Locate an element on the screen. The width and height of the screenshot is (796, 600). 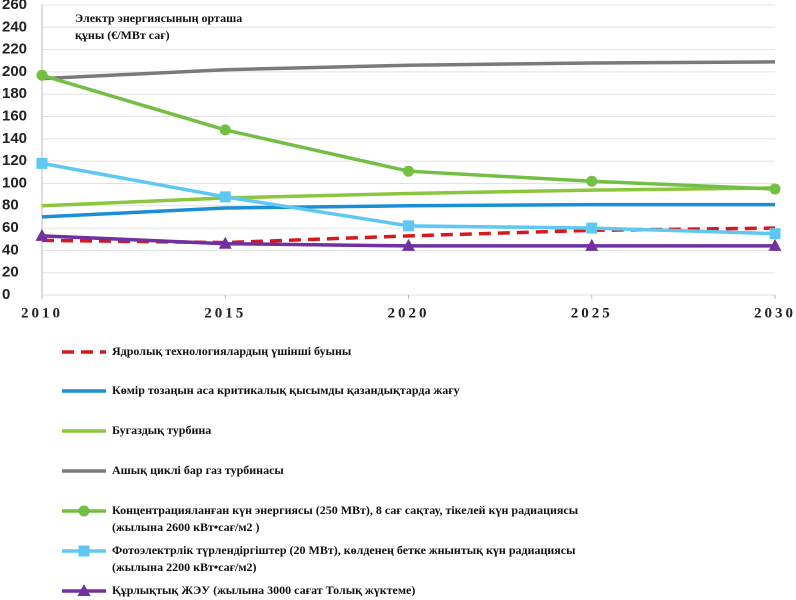
y-tick-label: 60 is located at coordinates (10, 227).